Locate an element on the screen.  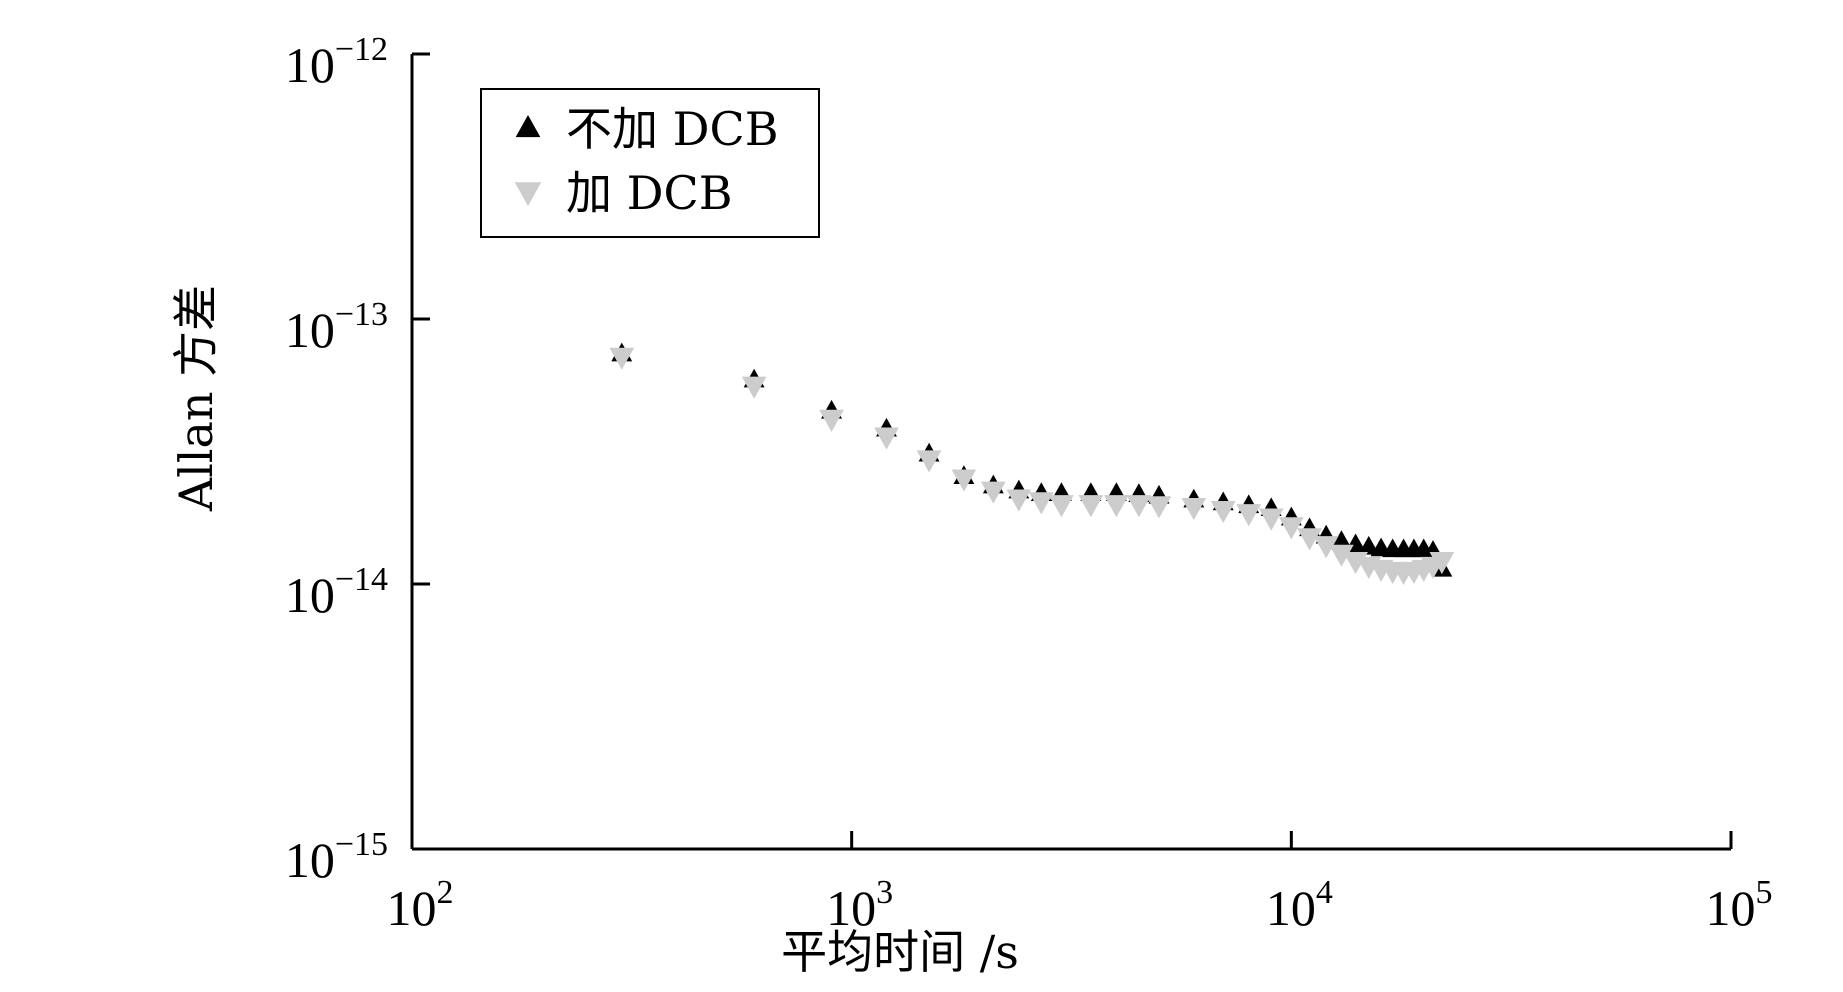
y-tick-label: 10−13 is located at coordinates (336, 327).